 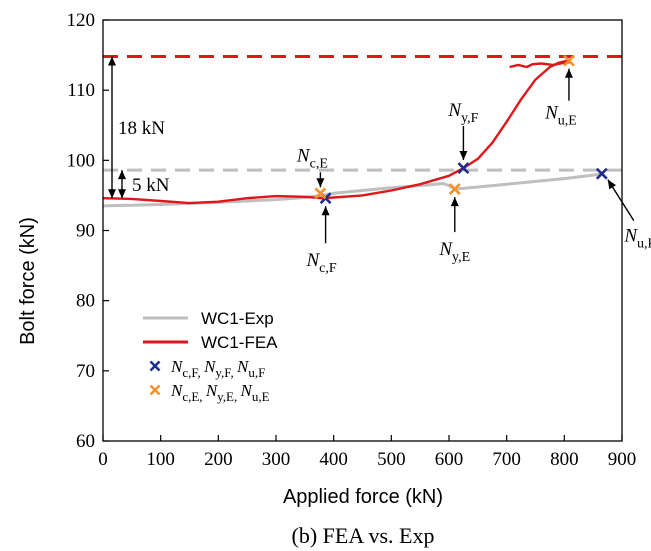 What do you see at coordinates (112, 61) in the screenshot?
I see `dimension-18kn-up-head` at bounding box center [112, 61].